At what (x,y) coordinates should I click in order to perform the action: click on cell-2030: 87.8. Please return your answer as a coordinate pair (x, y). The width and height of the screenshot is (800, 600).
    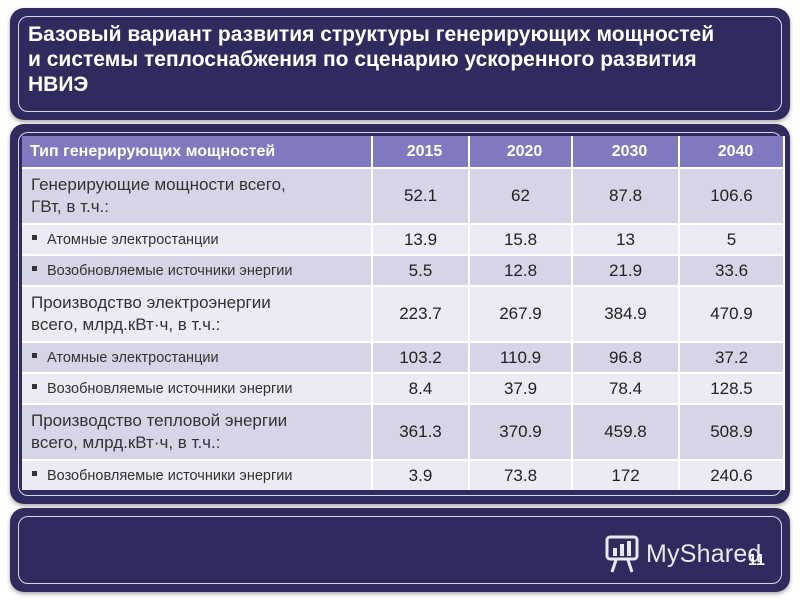
    Looking at the image, I should click on (626, 195).